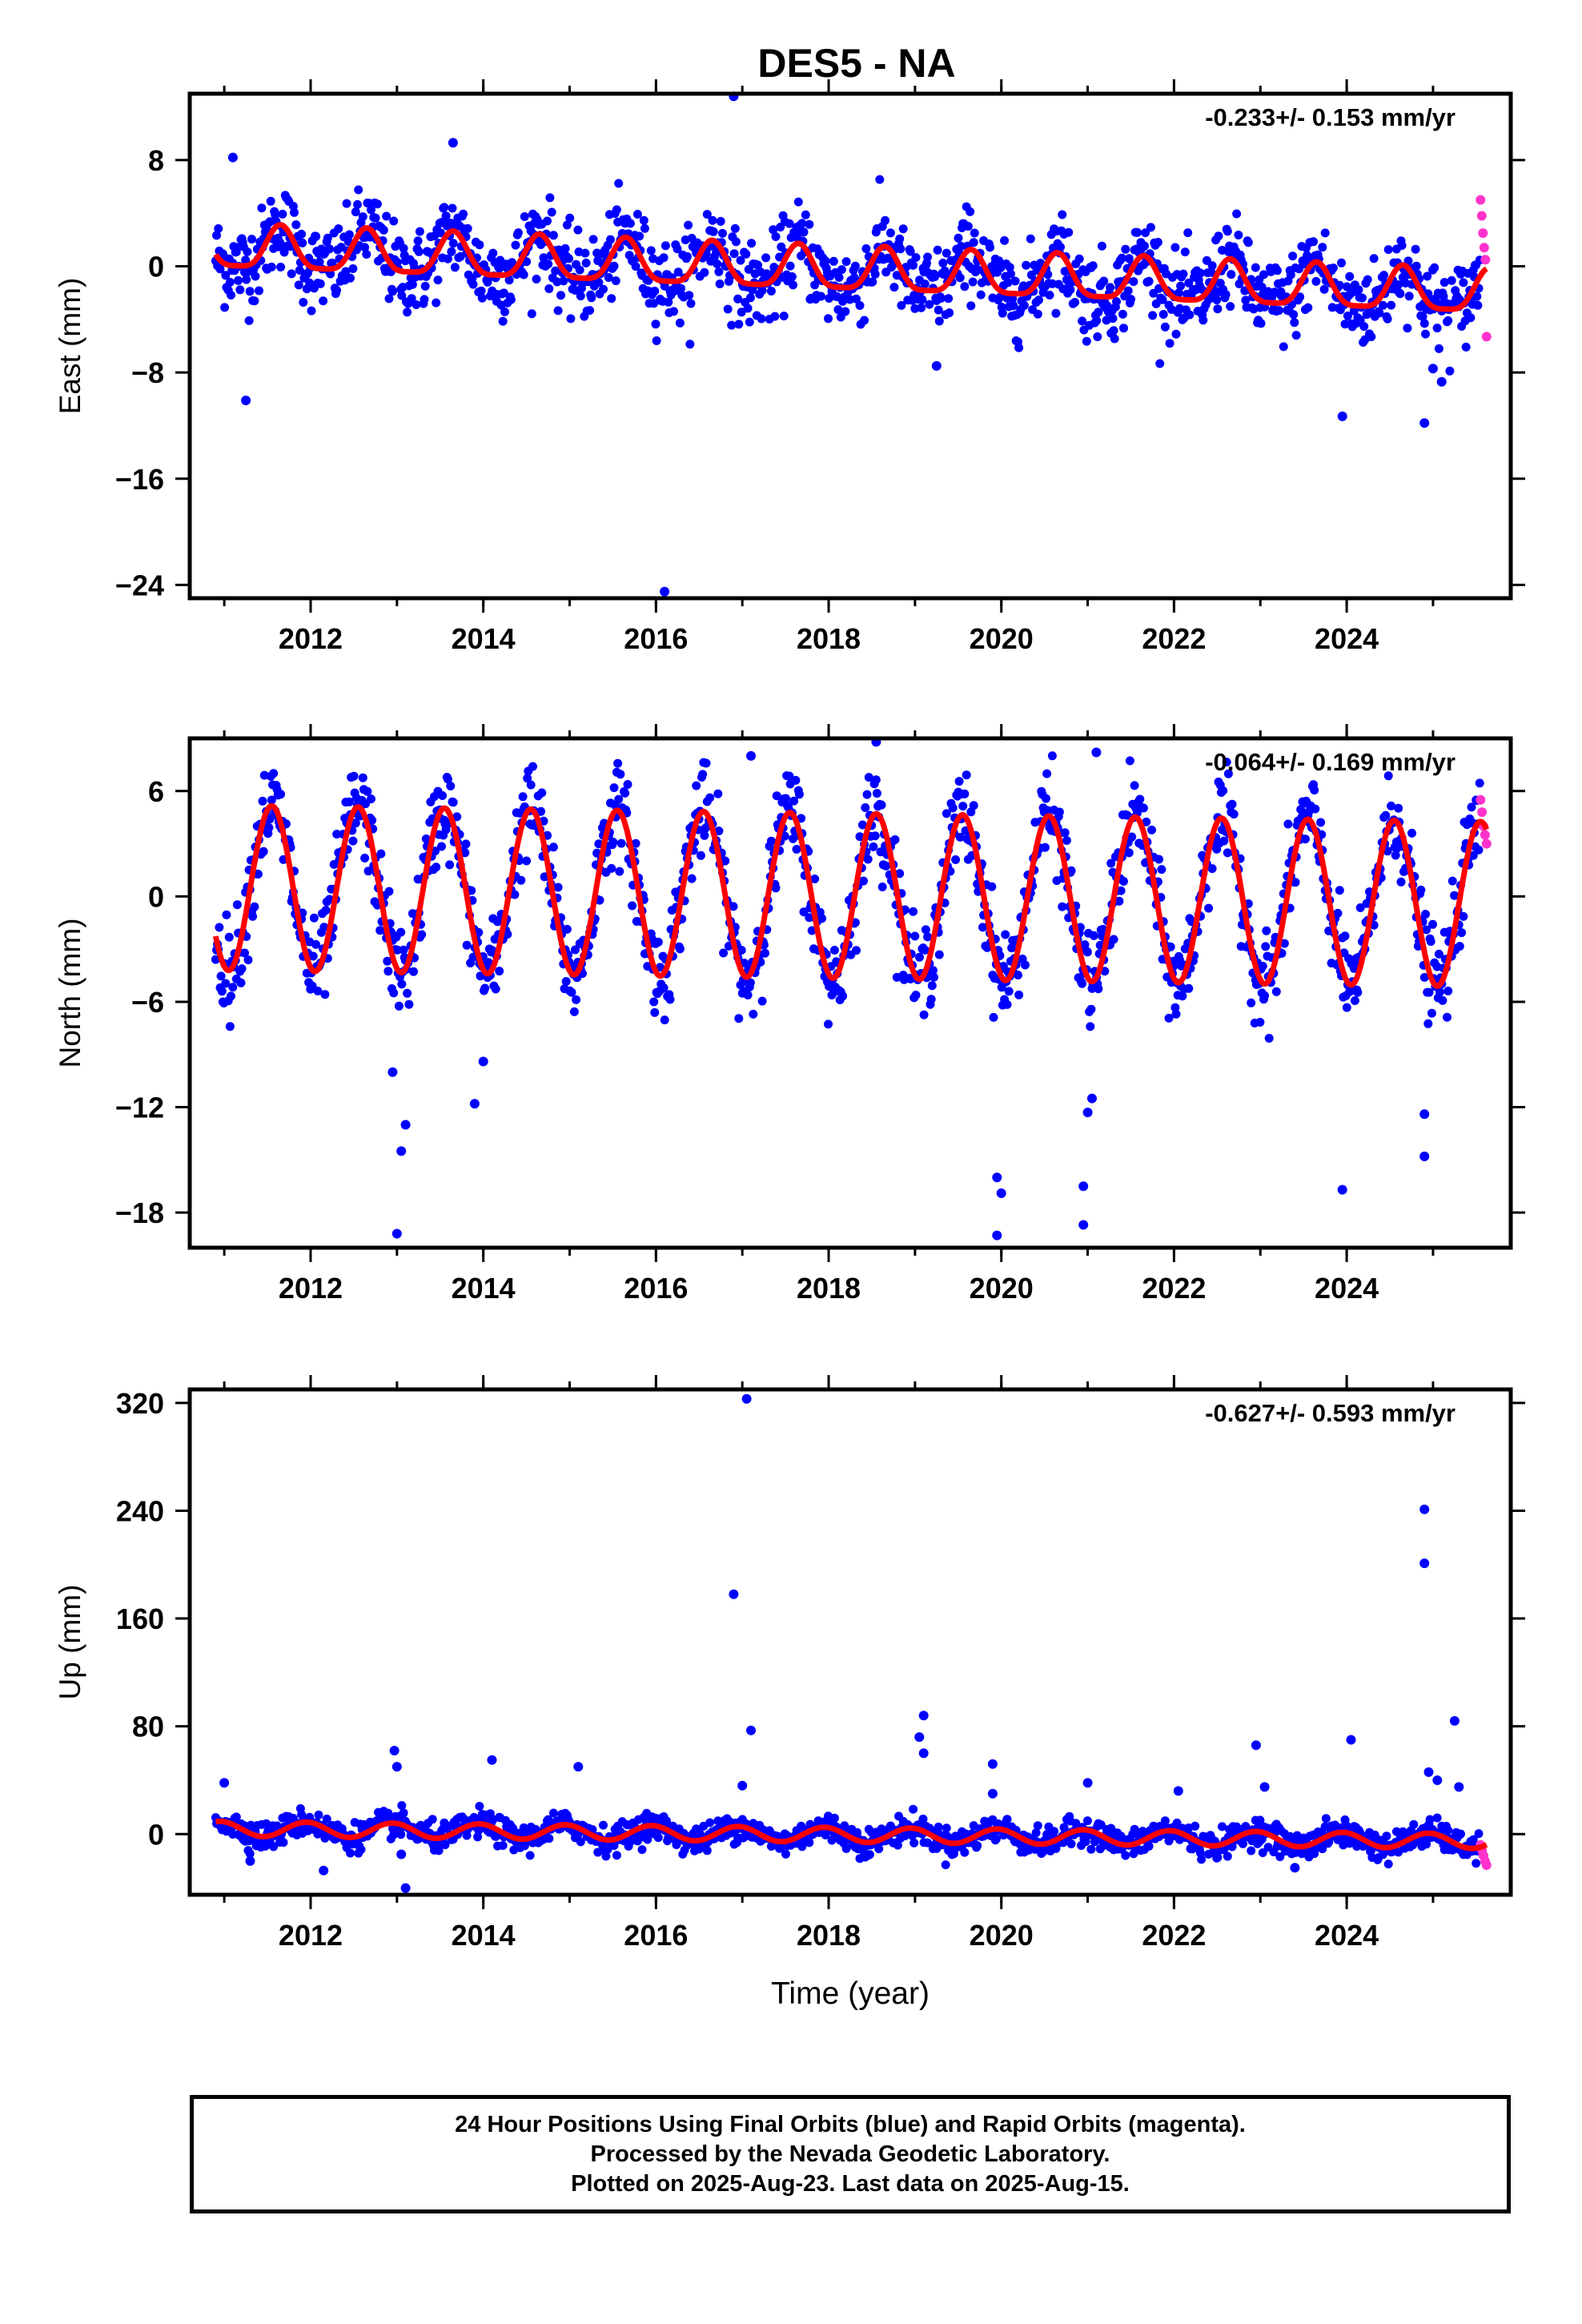  I want to click on y-tick-label: −18, so click(139, 1212).